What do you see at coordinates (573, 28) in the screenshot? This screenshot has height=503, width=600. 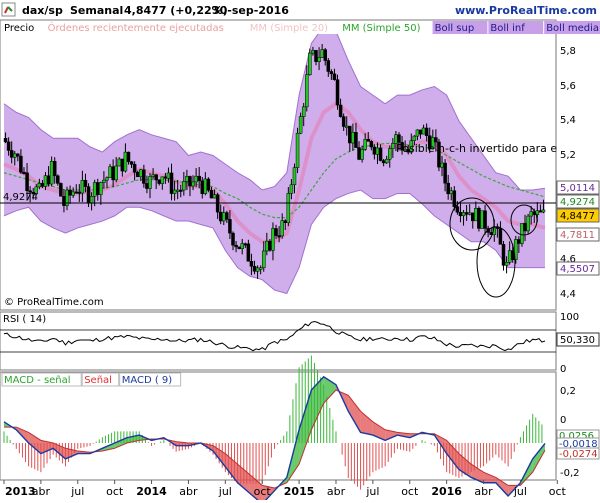 I see `legend-item-6: Boll media ( 20 2)` at bounding box center [573, 28].